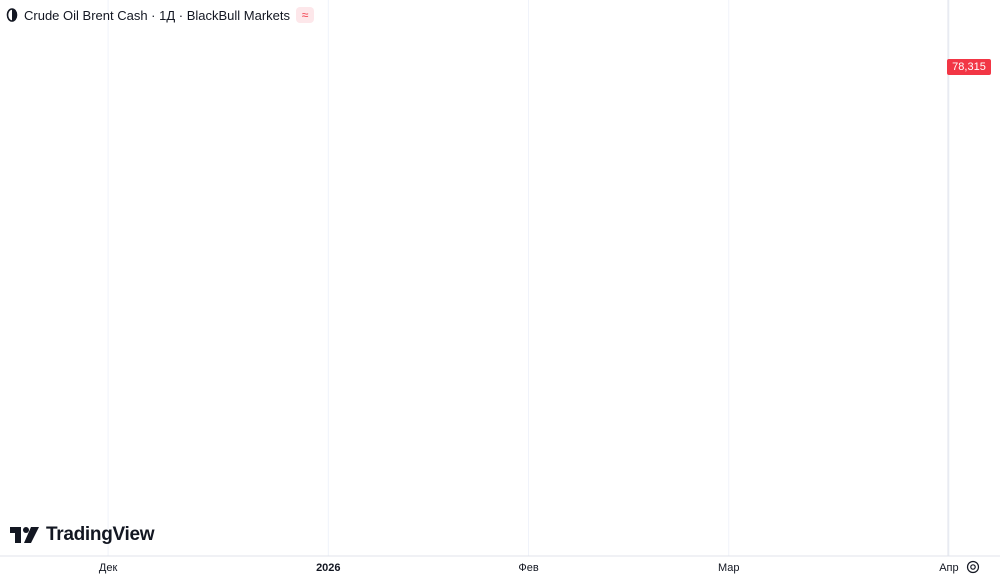 The image size is (1000, 582). Describe the element at coordinates (100, 534) in the screenshot. I see `logo-text: TradingView` at that location.